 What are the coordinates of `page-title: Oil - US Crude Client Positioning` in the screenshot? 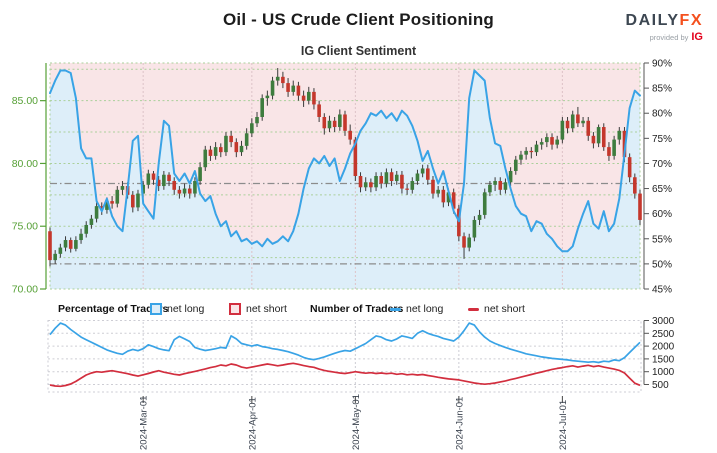 It's located at (358, 19).